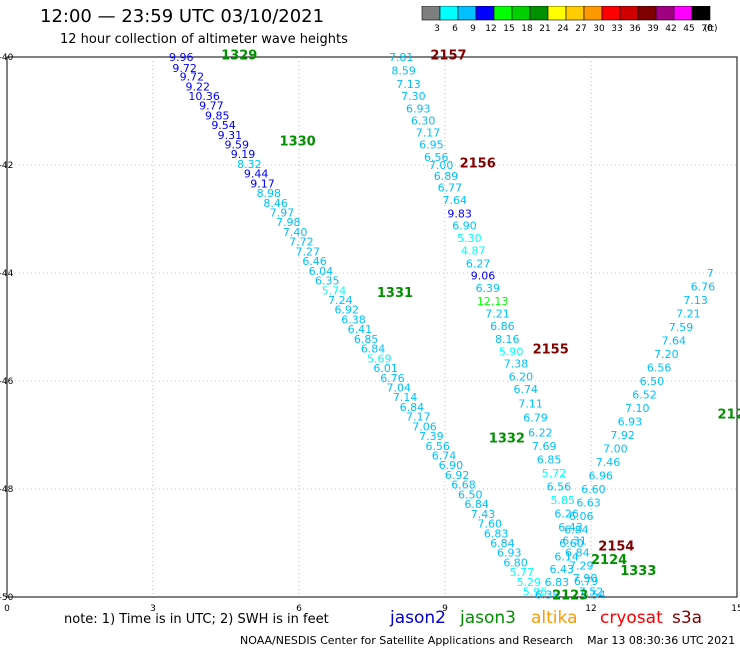 The width and height of the screenshot is (740, 650). I want to click on swh-value-label: 5.29, so click(528, 582).